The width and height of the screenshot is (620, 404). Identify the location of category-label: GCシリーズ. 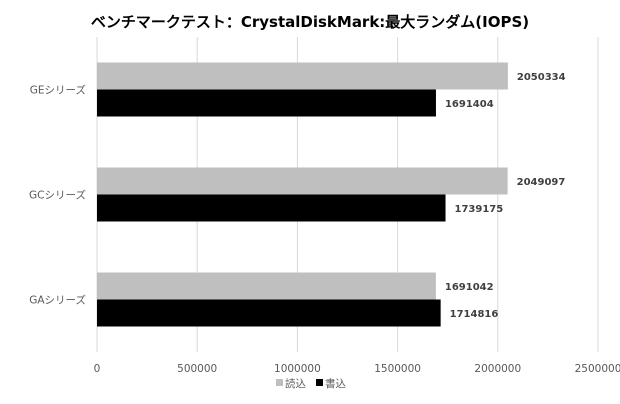
(57, 195).